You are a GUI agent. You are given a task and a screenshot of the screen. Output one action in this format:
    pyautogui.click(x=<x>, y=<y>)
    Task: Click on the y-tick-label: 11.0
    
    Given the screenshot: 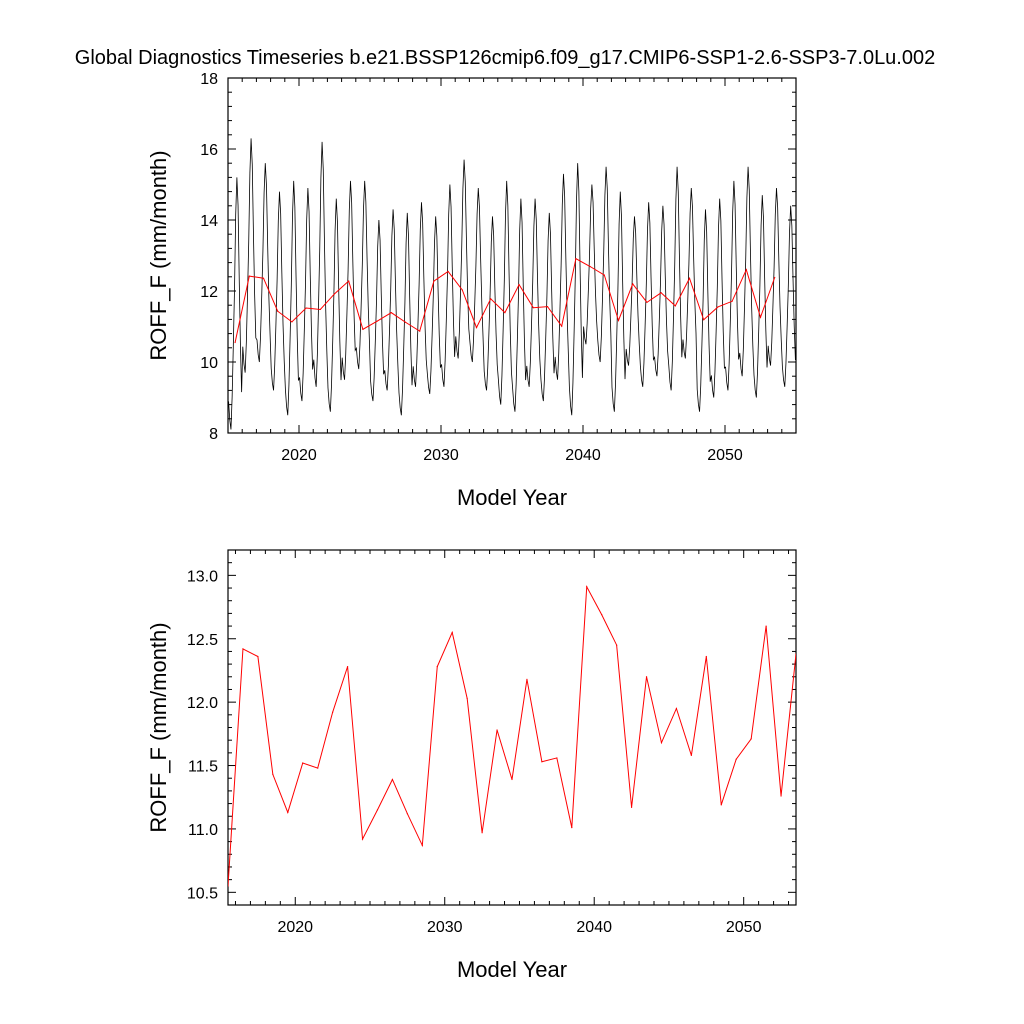 What is the action you would take?
    pyautogui.click(x=203, y=830)
    